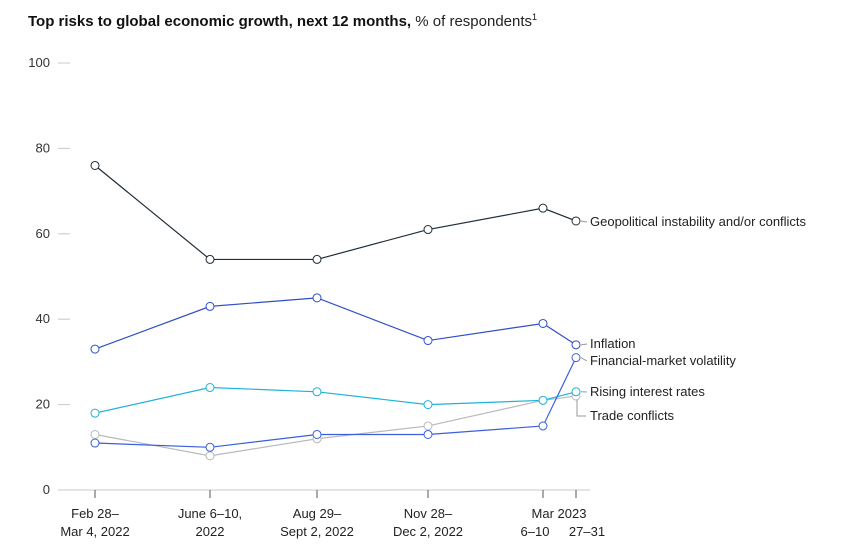 Image resolution: width=844 pixels, height=551 pixels. I want to click on x-tick-label: Feb 28–, so click(95, 513).